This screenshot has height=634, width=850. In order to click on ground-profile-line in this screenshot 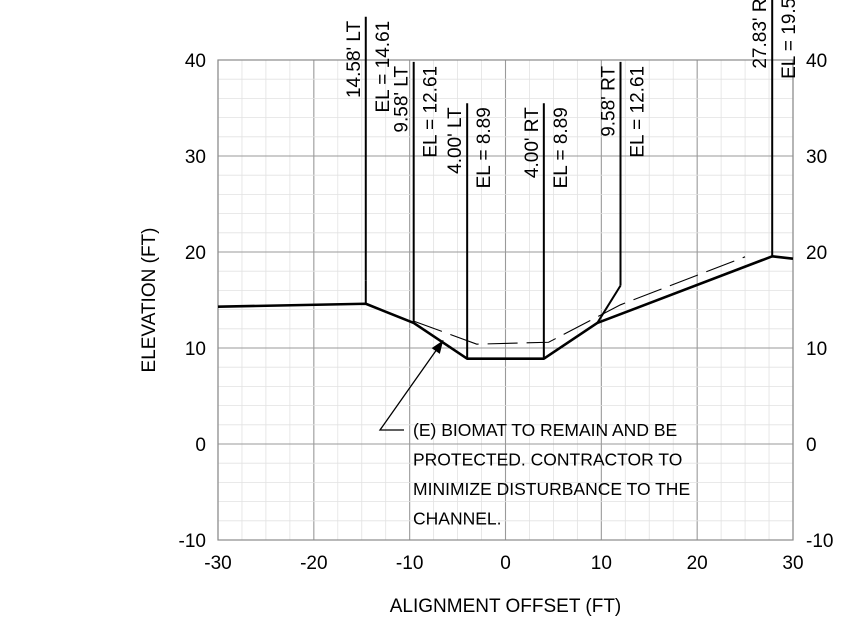, I will do `click(505, 307)`.